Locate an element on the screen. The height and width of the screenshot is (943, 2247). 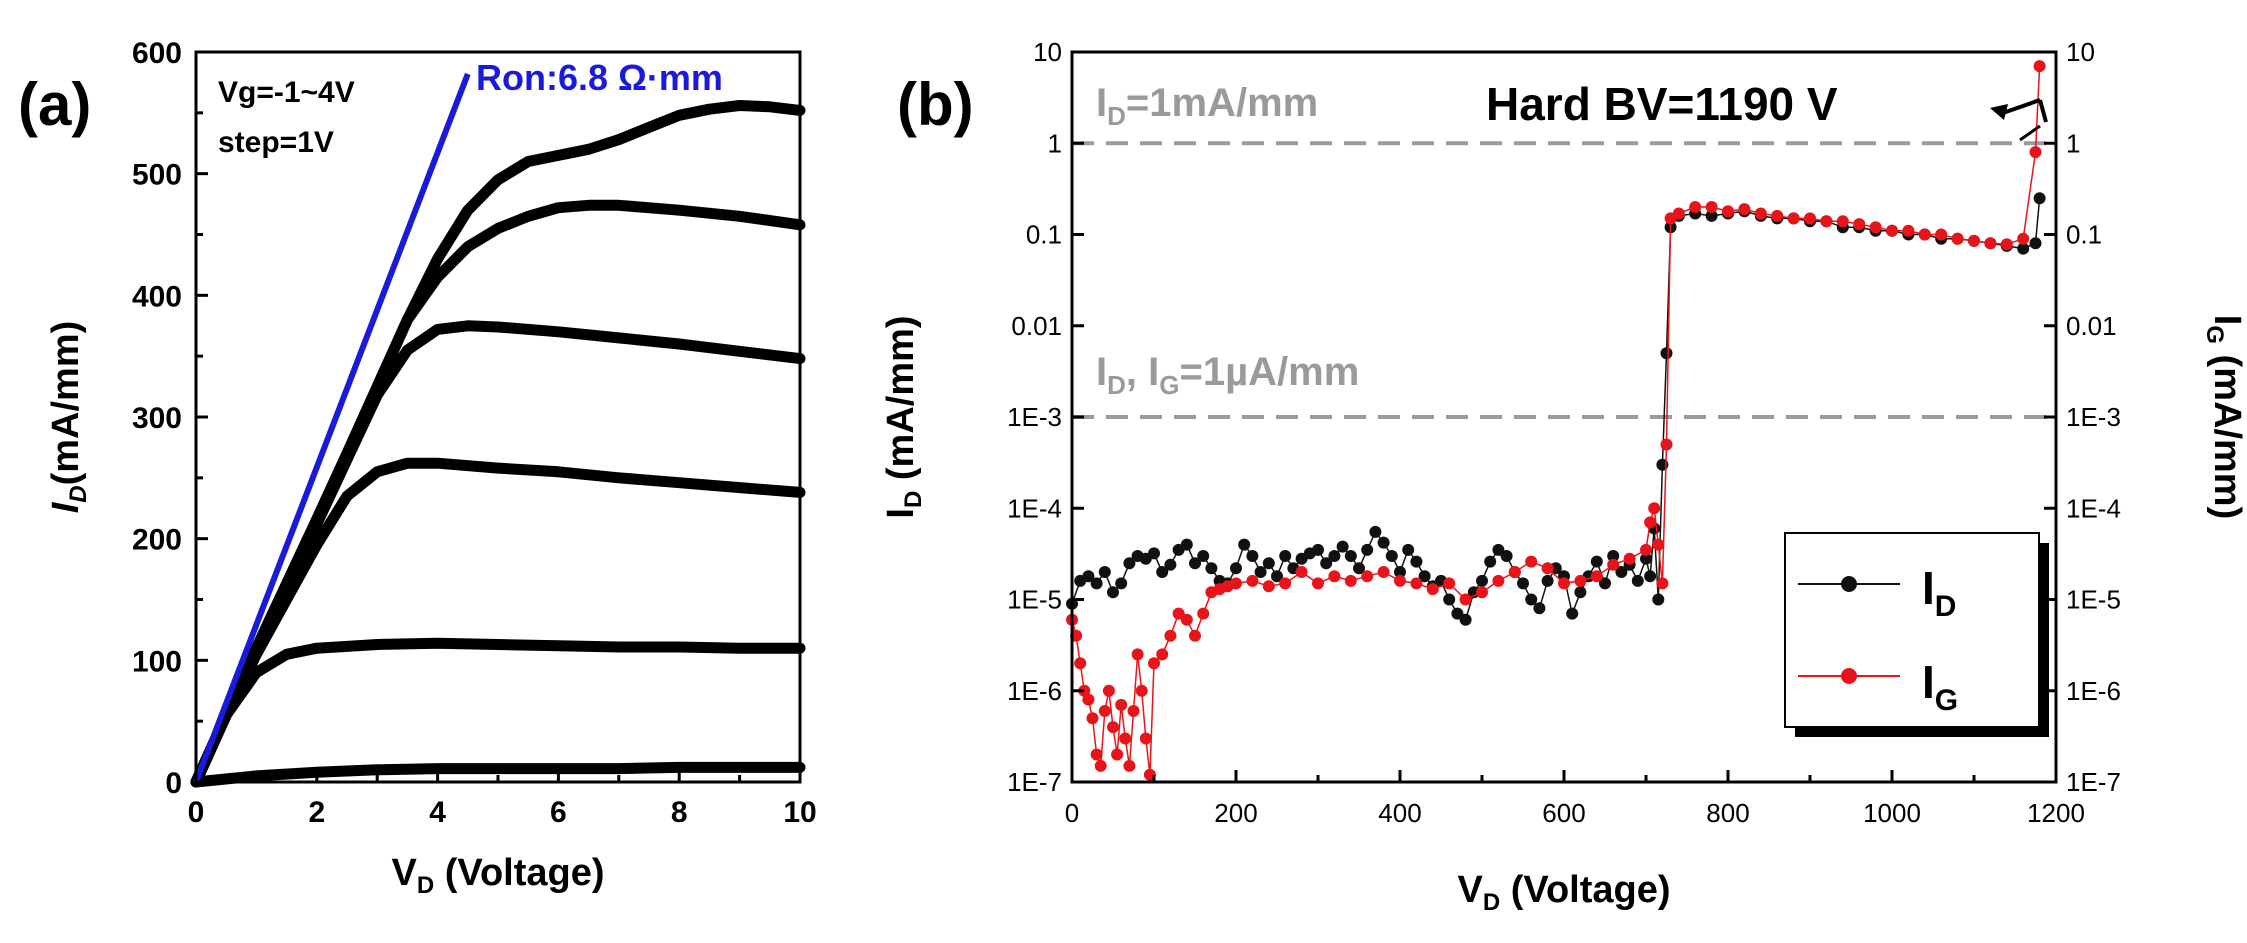
b-y-tick-label-right: 0.1 is located at coordinates (2084, 235).